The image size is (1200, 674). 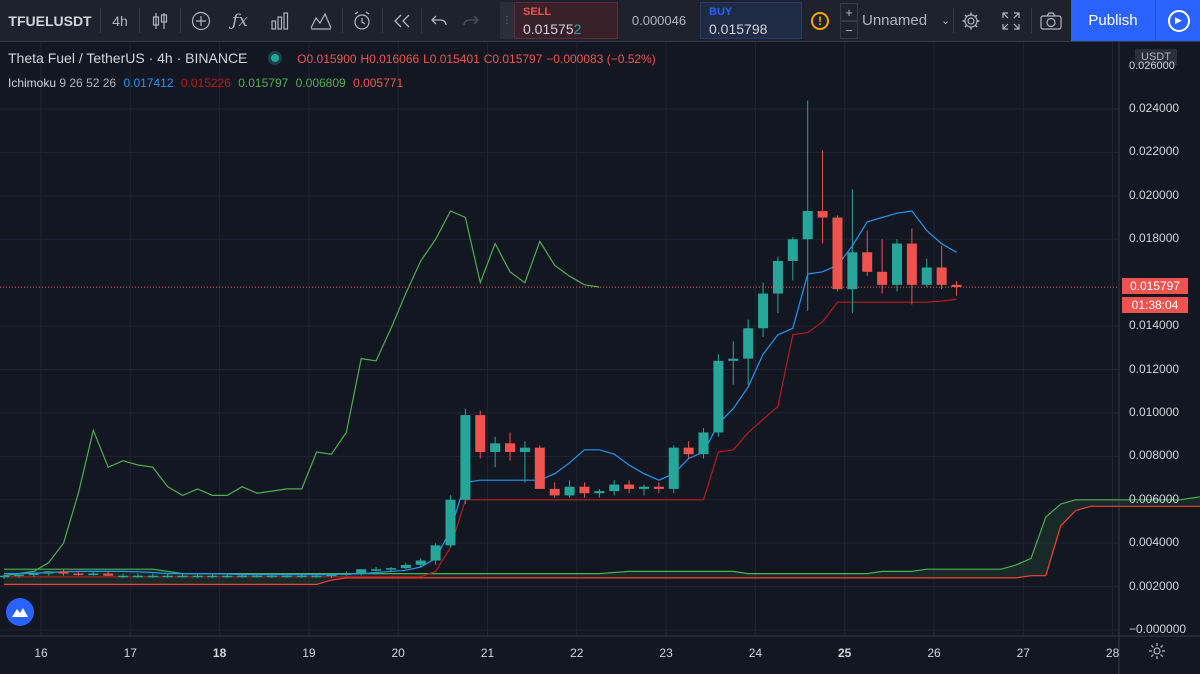 What do you see at coordinates (1154, 585) in the screenshot?
I see `price-axis-label: 0.002000` at bounding box center [1154, 585].